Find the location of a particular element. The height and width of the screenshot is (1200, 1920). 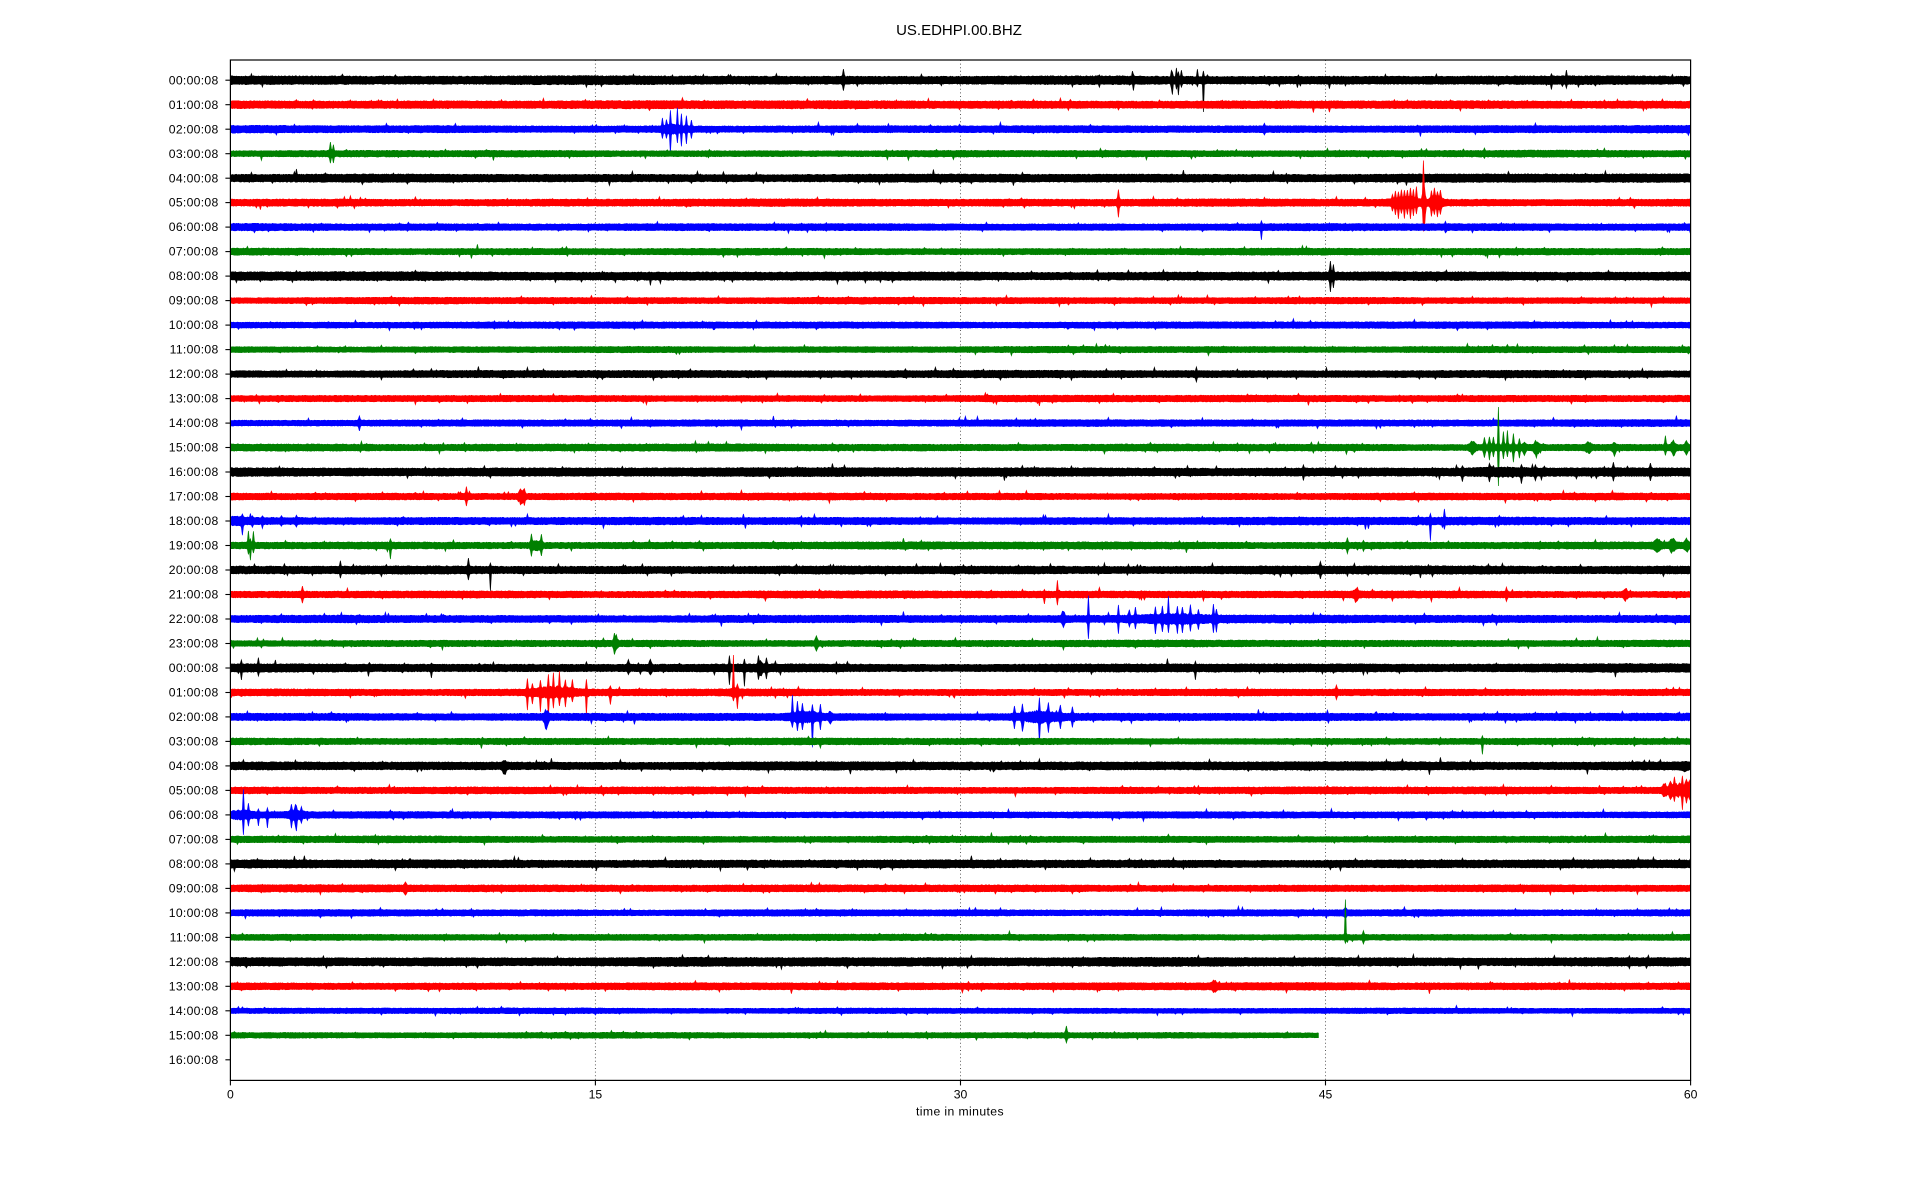

svg-text: 17:00:08 is located at coordinates (194, 497).